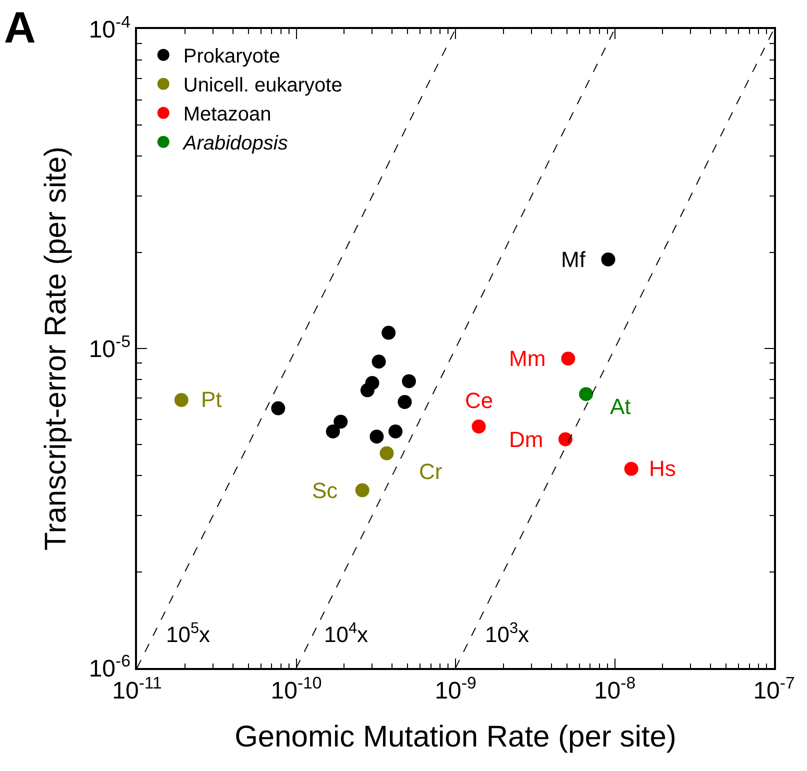  Describe the element at coordinates (211, 399) in the screenshot. I see `annotation: Pt` at that location.